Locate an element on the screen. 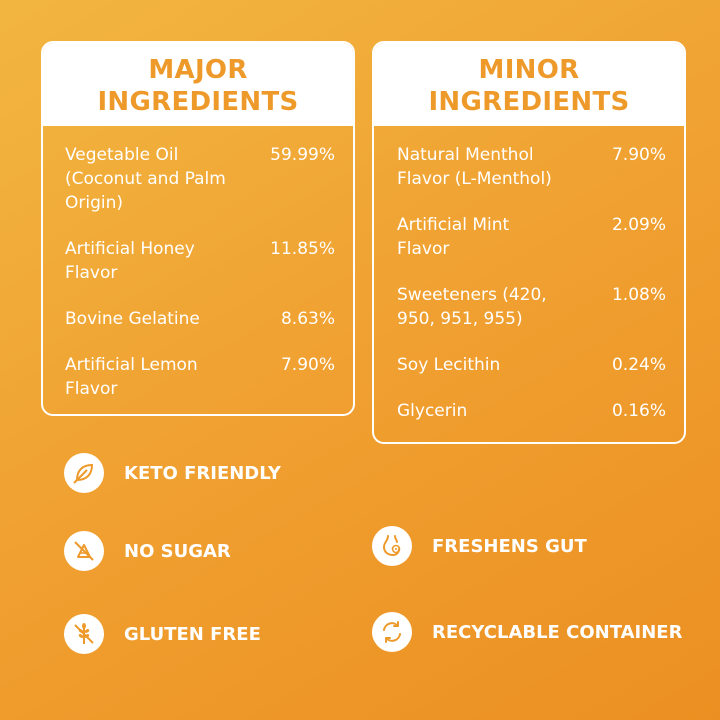 This screenshot has width=720, height=720. feature-recyclable-container: RECYCLABLE CONTAINER is located at coordinates (527, 632).